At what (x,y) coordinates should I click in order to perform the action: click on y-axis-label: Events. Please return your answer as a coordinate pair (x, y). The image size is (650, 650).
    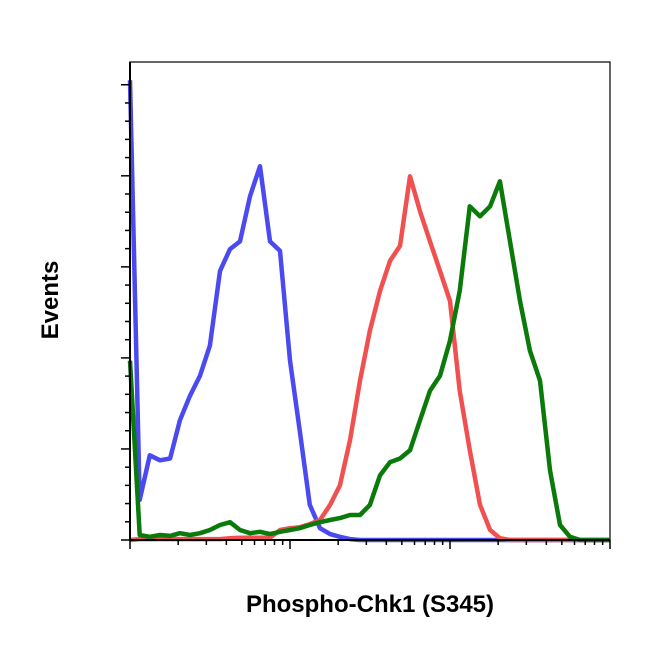
    Looking at the image, I should click on (50, 300).